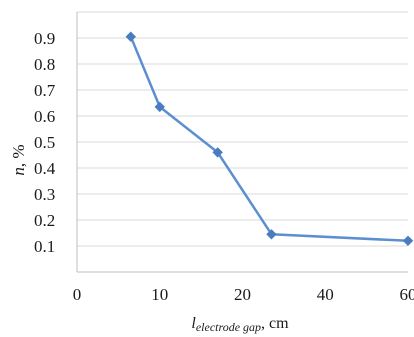 The width and height of the screenshot is (414, 337). Describe the element at coordinates (407, 294) in the screenshot. I see `x-tick-label: 60` at that location.